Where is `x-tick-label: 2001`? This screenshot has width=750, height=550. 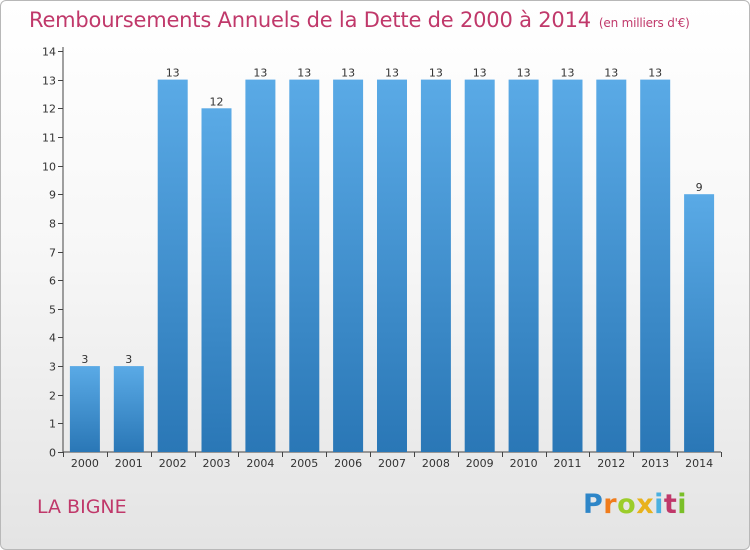
x-tick-label: 2001 is located at coordinates (129, 463).